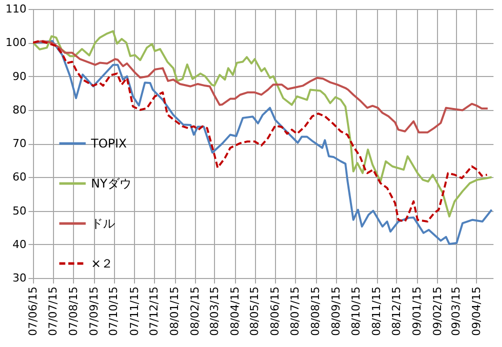 The height and width of the screenshot is (347, 502). What do you see at coordinates (355, 311) in the screenshot?
I see `x-tick-label: 08/10/15` at bounding box center [355, 311].